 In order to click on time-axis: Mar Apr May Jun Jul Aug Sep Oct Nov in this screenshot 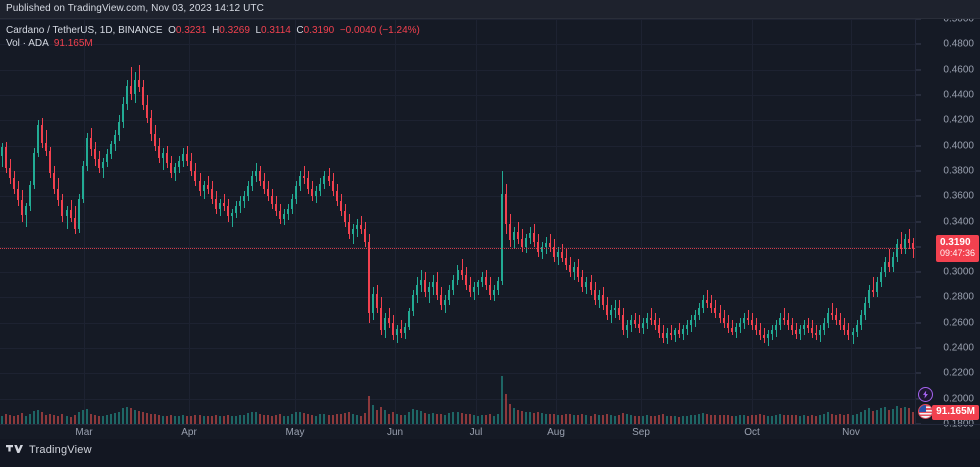, I will do `click(490, 431)`.